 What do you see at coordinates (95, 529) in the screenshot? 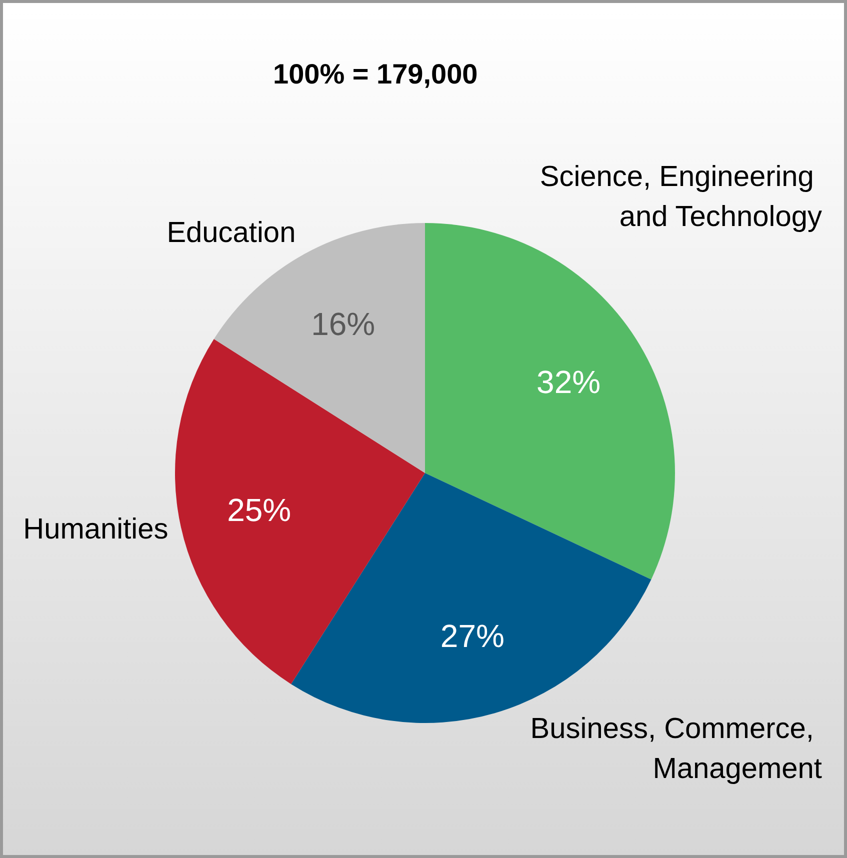
I see `slice-label: Humanities` at bounding box center [95, 529].